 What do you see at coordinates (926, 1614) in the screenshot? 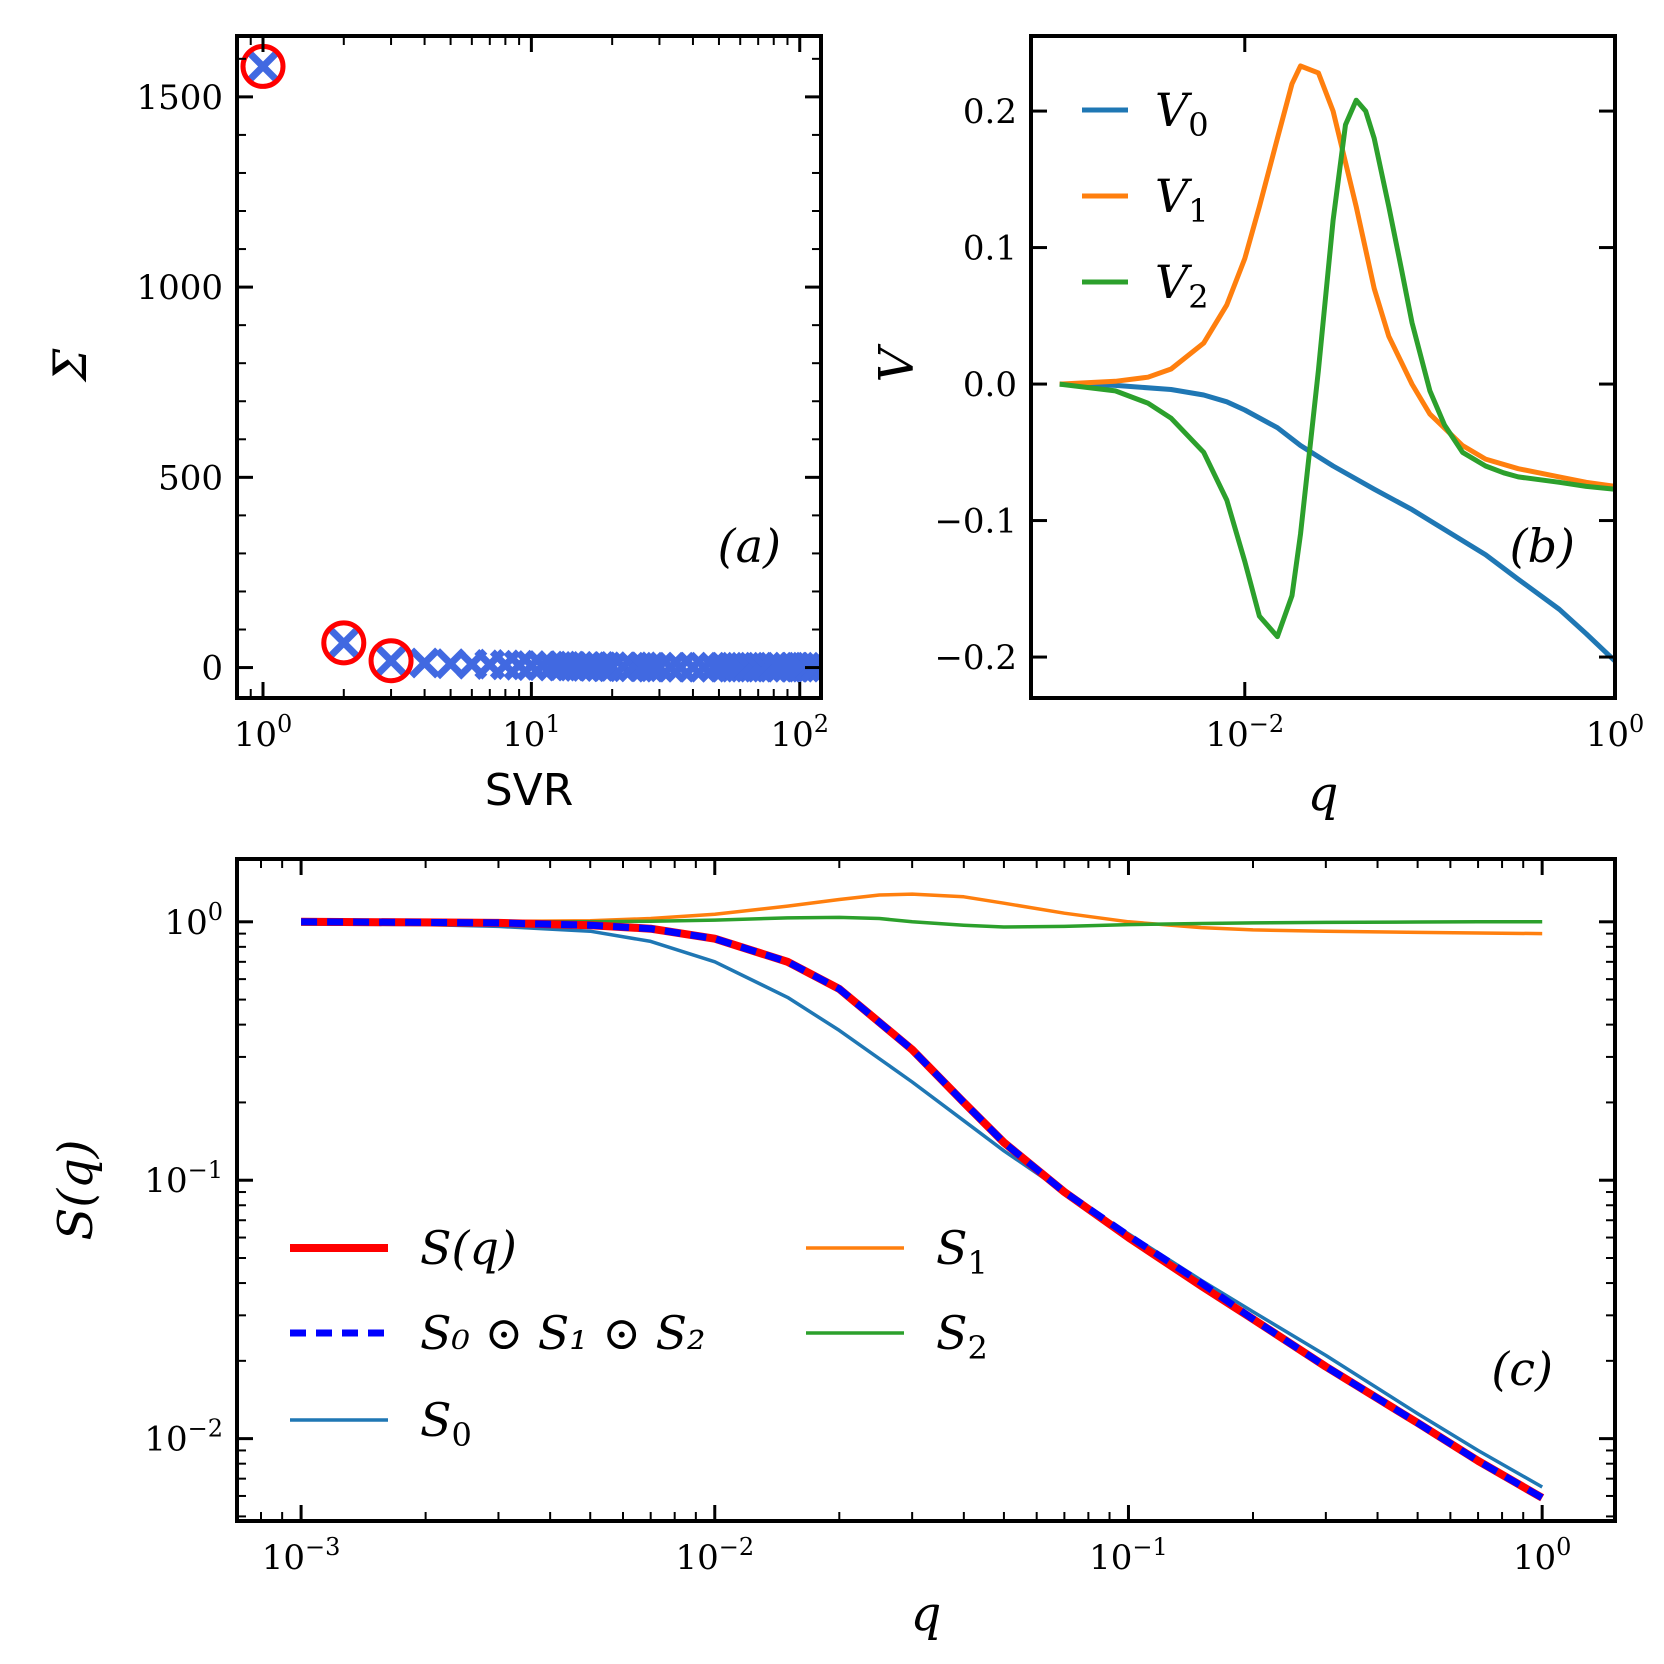
I see `panel-c-xlabel: q` at bounding box center [926, 1614].